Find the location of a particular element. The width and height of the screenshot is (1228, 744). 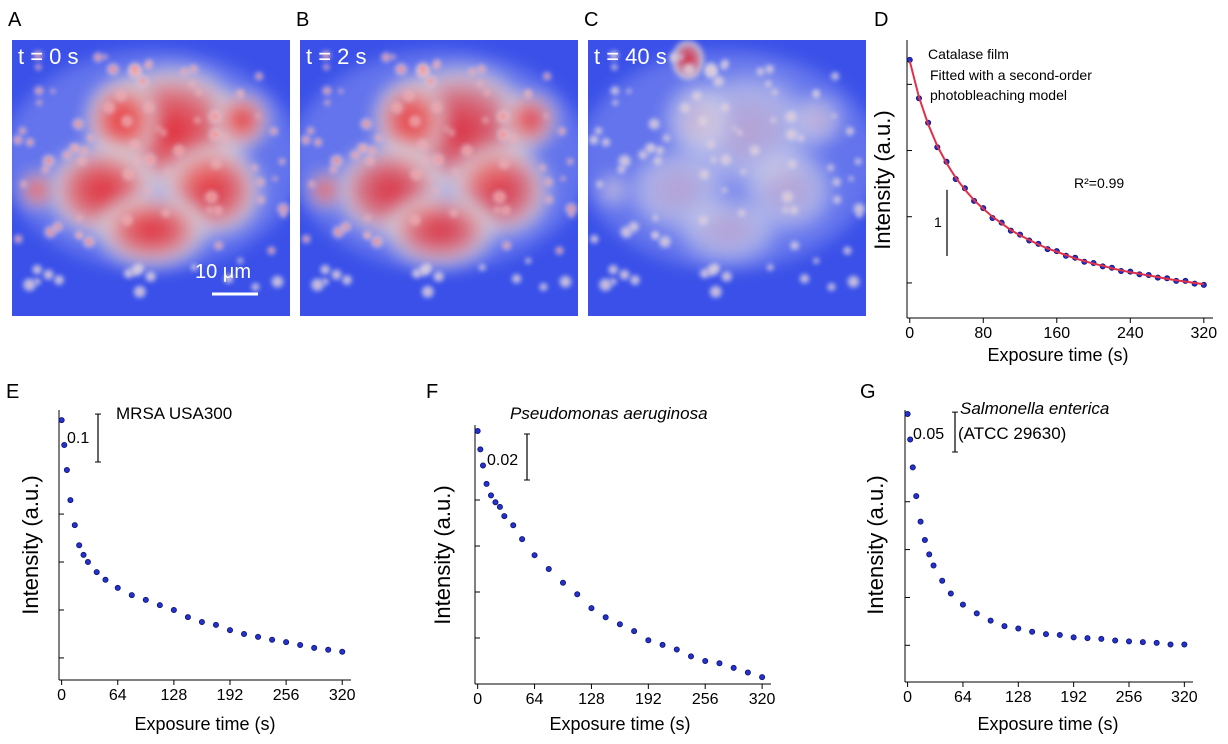

annotation: MRSA USA300 is located at coordinates (174, 413).